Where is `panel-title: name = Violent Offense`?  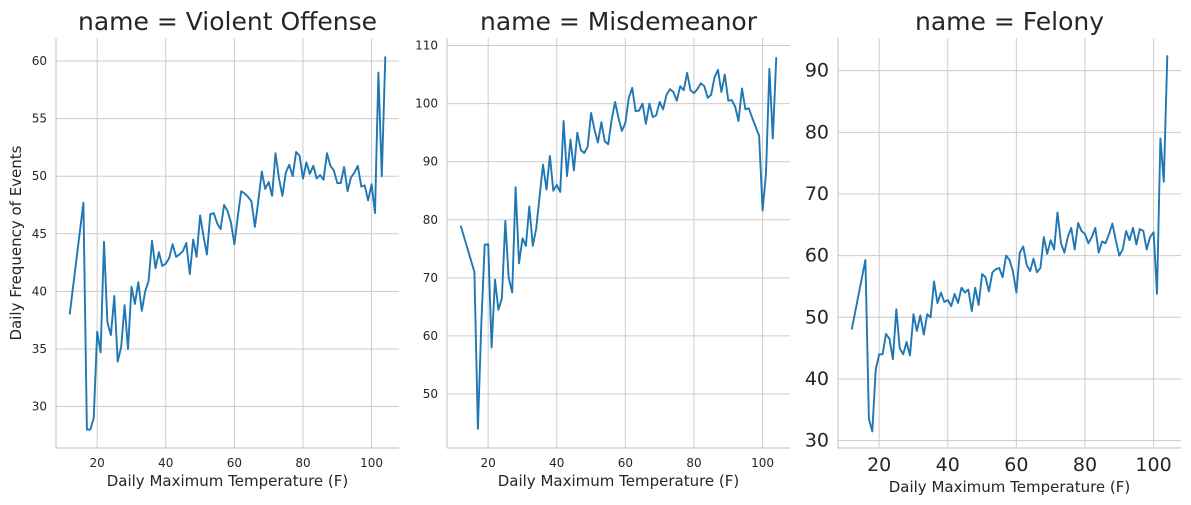 panel-title: name = Violent Offense is located at coordinates (227, 21).